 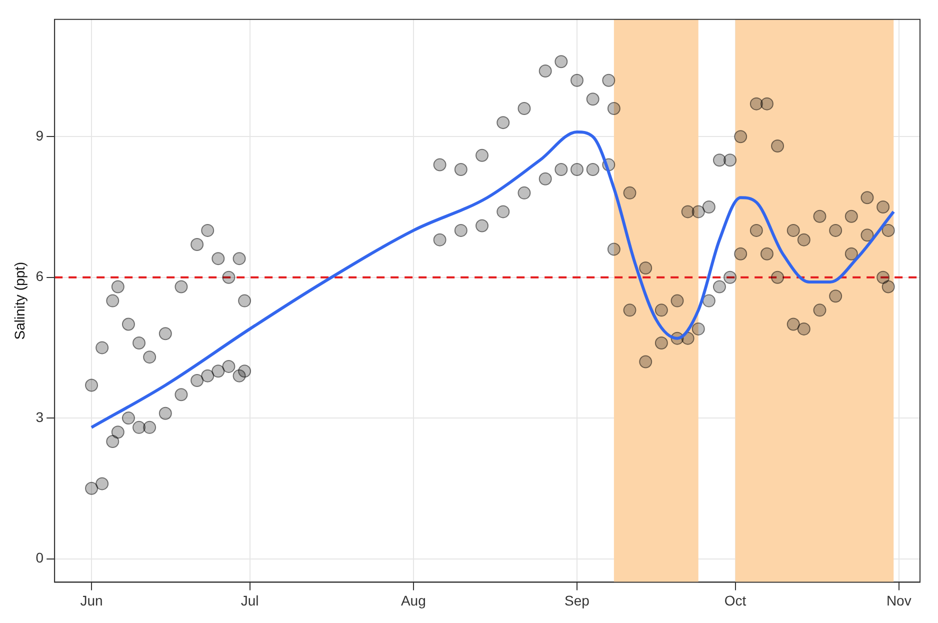 I want to click on y-tick-label: 9, so click(x=40, y=136).